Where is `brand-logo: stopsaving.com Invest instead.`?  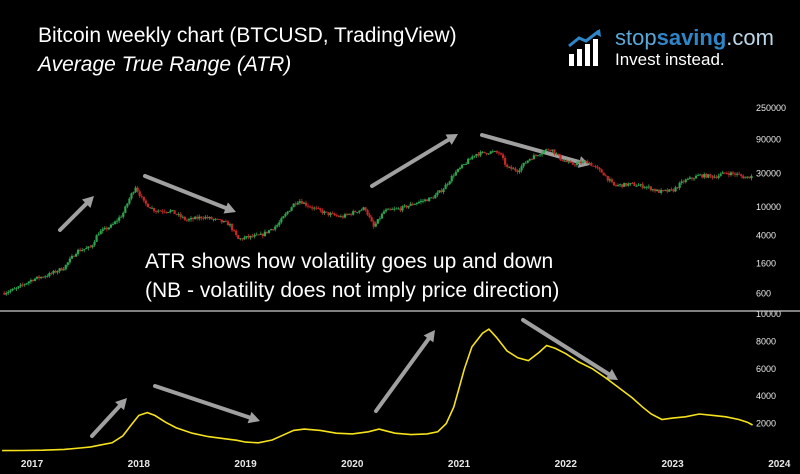 brand-logo: stopsaving.com Invest instead. is located at coordinates (674, 49).